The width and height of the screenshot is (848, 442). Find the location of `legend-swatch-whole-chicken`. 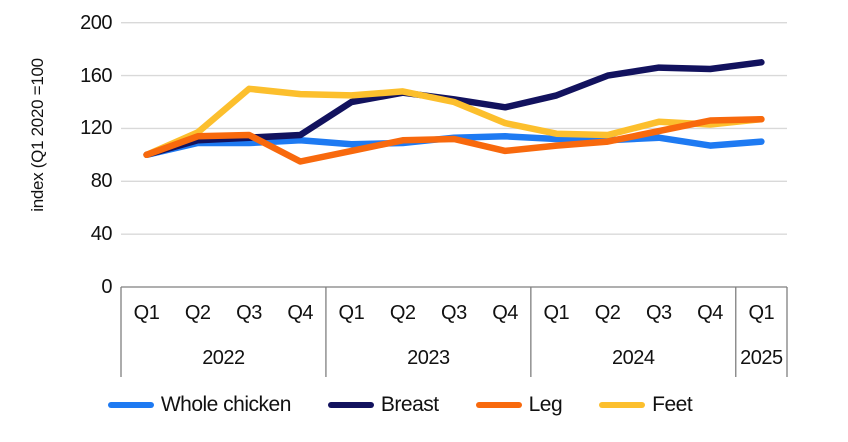

legend-swatch-whole-chicken is located at coordinates (130, 405).